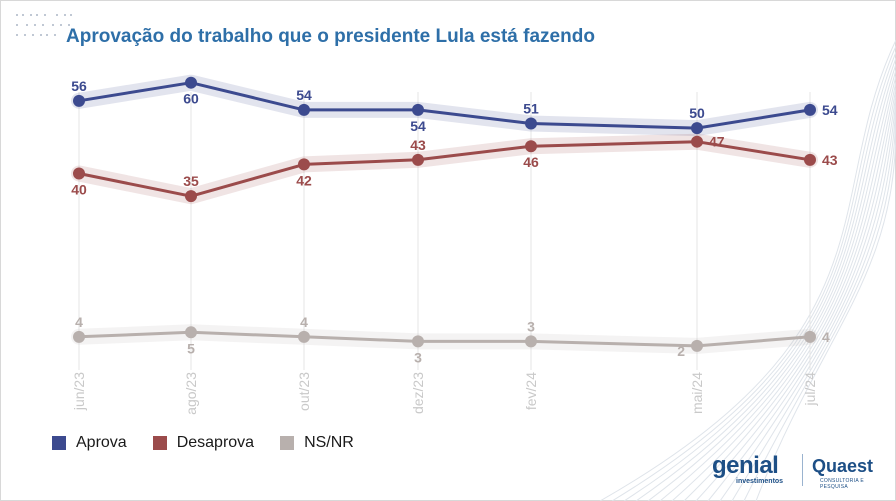 This screenshot has width=896, height=501. What do you see at coordinates (287, 443) in the screenshot?
I see `legend-swatch-nsnr` at bounding box center [287, 443].